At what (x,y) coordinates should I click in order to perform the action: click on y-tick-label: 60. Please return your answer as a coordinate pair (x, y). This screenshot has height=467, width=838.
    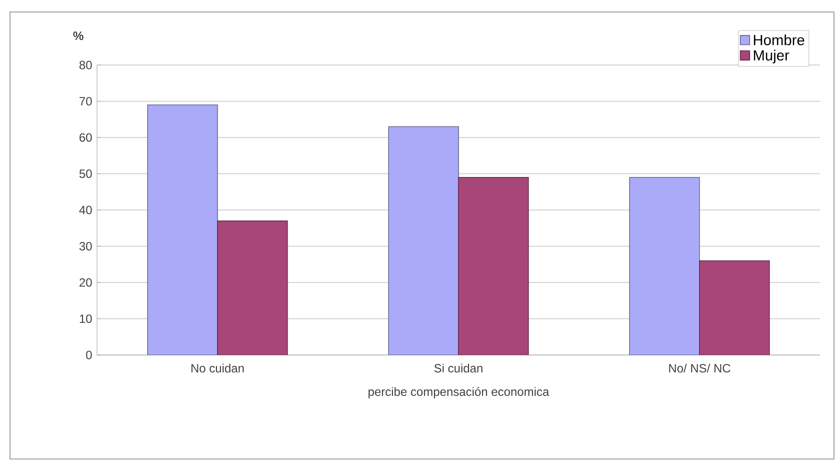
    Looking at the image, I should click on (86, 137).